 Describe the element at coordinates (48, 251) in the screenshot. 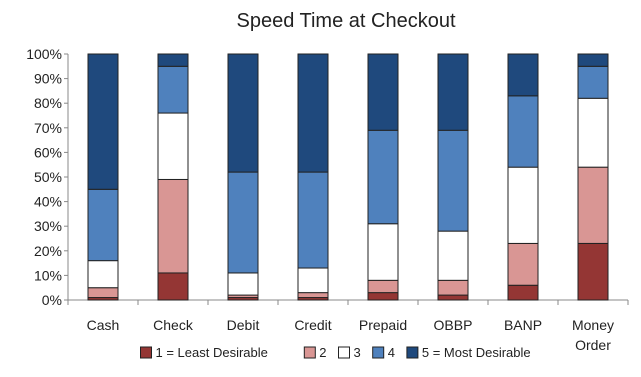

I see `y-tick-label: 20%` at that location.